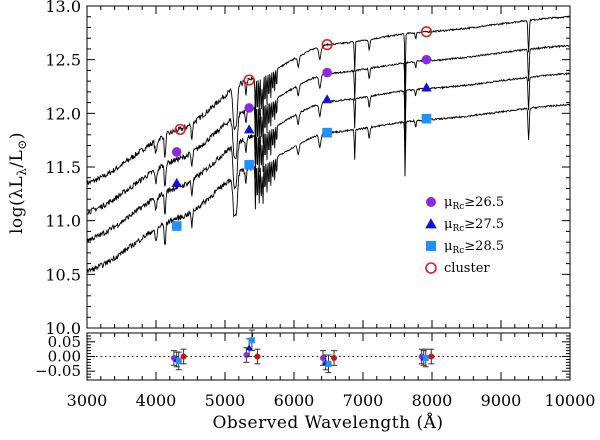  What do you see at coordinates (17, 216) in the screenshot?
I see `y-axis-title-pre: log(` at bounding box center [17, 216].